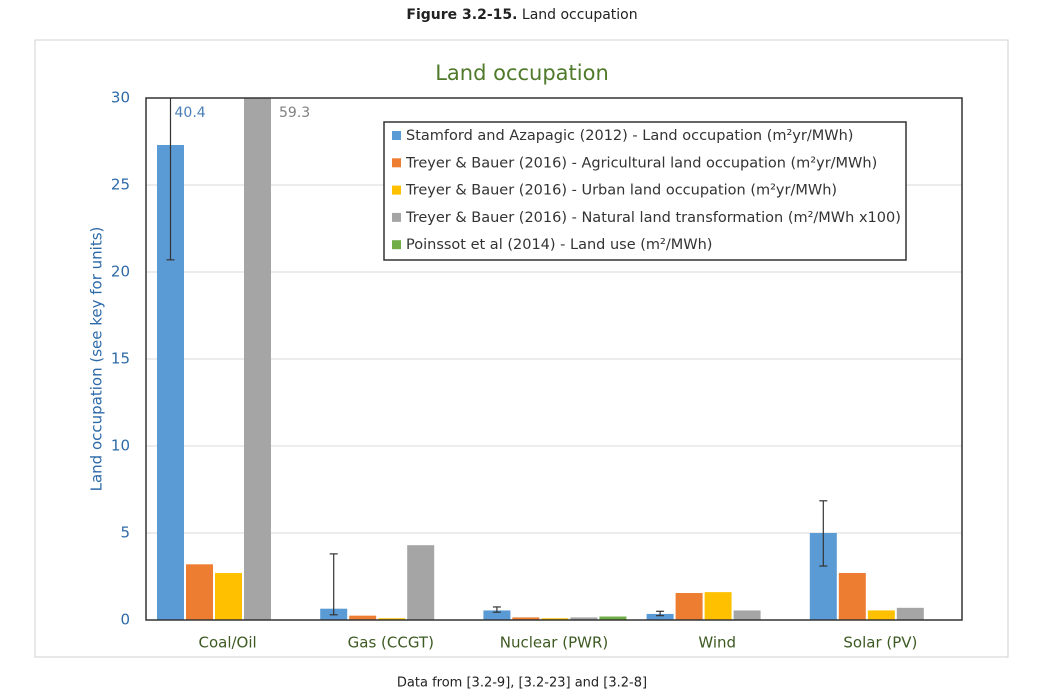  I want to click on caption: Figure 3.2-15. Land occupation, so click(521, 15).